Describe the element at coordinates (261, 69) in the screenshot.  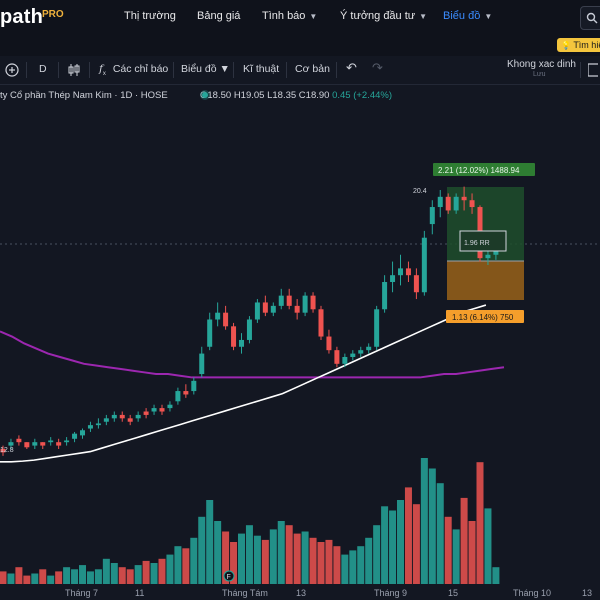
I see `technical-button: Kĩ thuật` at that location.